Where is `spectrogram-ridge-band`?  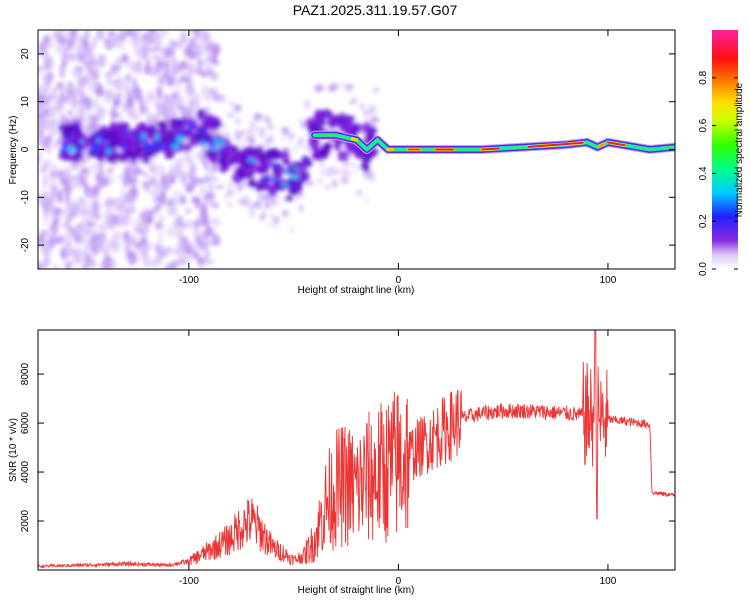 spectrogram-ridge-band is located at coordinates (492, 142).